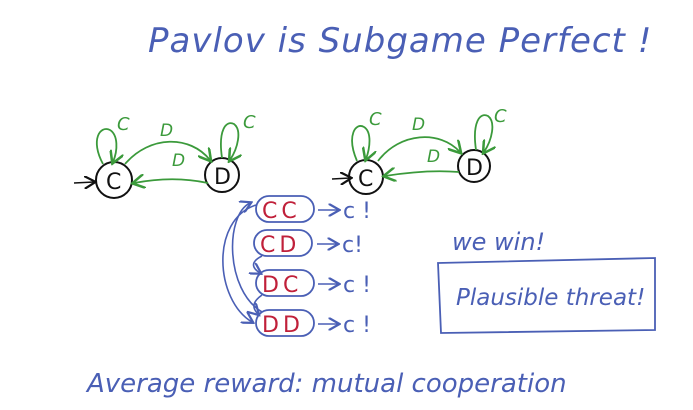 Image resolution: width=693 pixels, height=410 pixels. I want to click on history-pair: CD, so click(280, 245).